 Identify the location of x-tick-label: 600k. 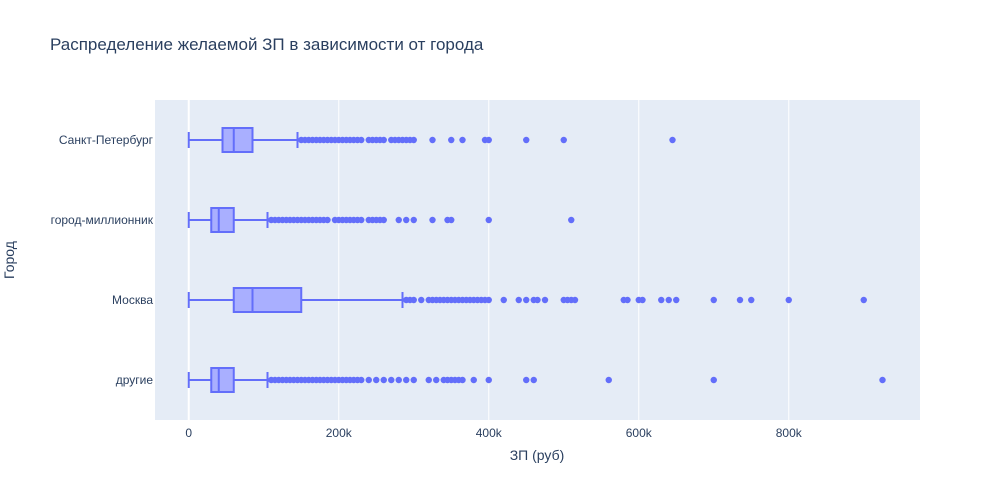
(639, 433).